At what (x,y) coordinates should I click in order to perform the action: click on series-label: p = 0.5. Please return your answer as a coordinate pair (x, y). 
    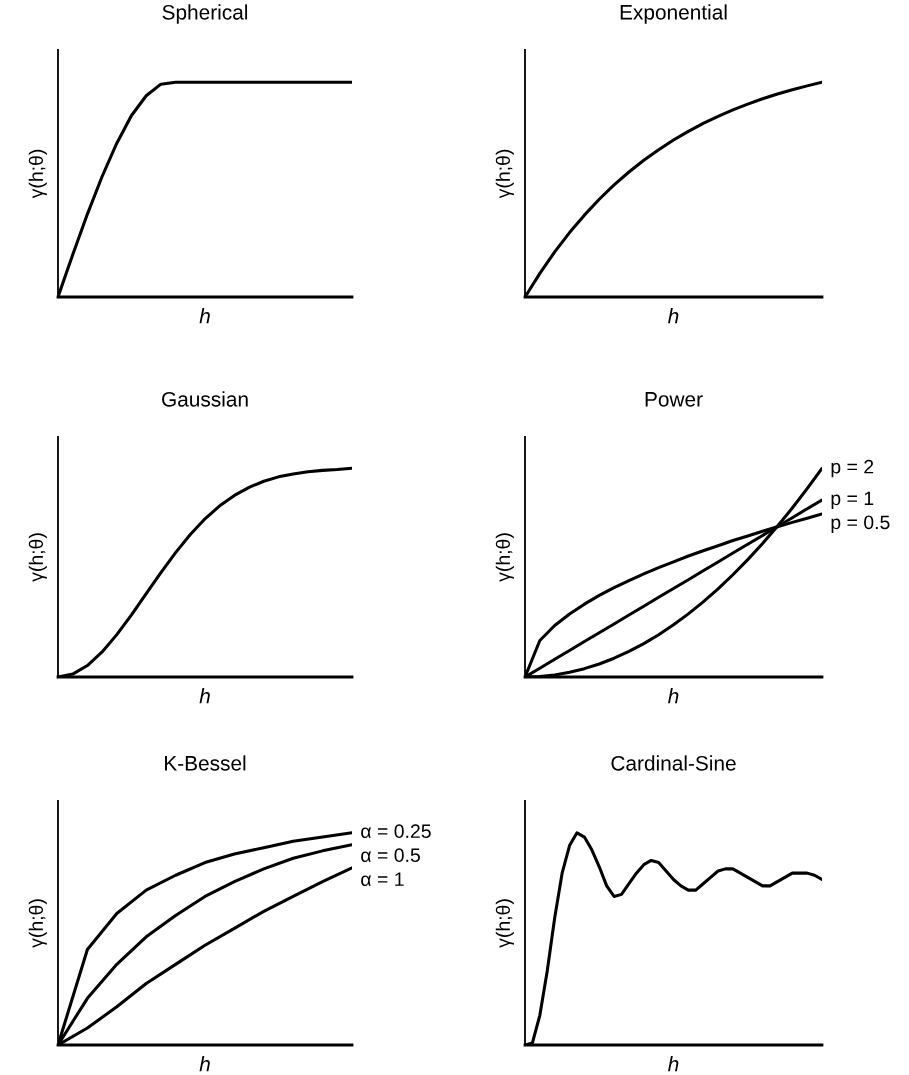
    Looking at the image, I should click on (860, 524).